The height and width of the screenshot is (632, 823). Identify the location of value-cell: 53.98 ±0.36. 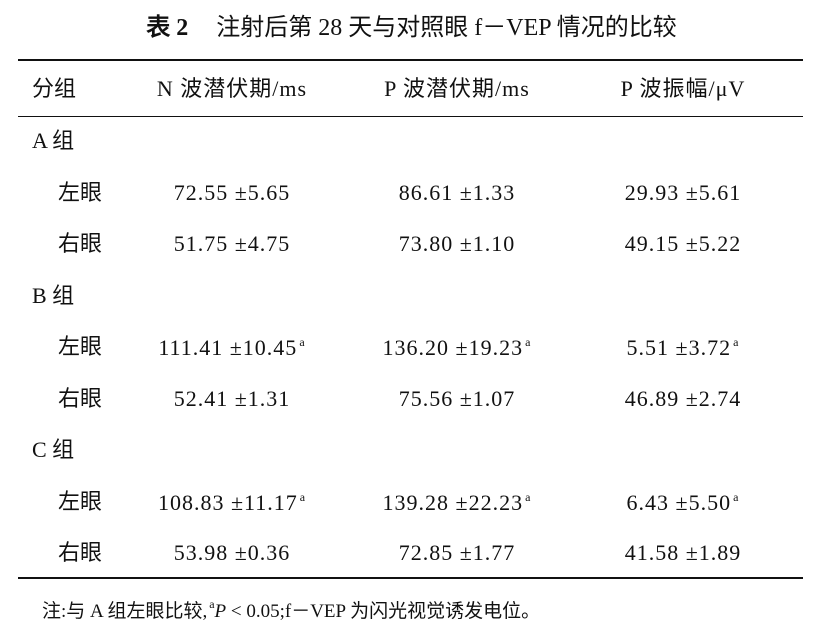
(232, 553).